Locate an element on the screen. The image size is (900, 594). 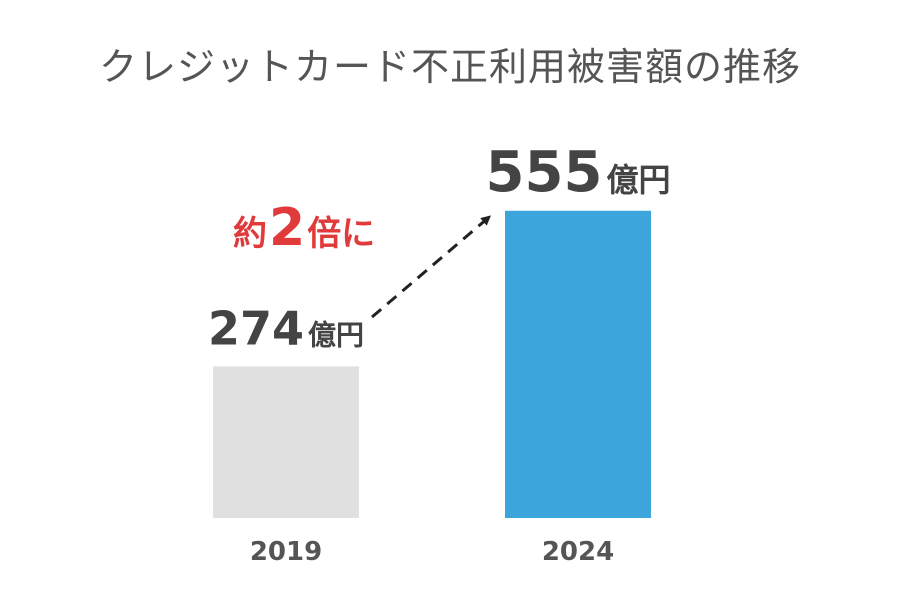
growth-annotation: 約2倍に is located at coordinates (304, 228).